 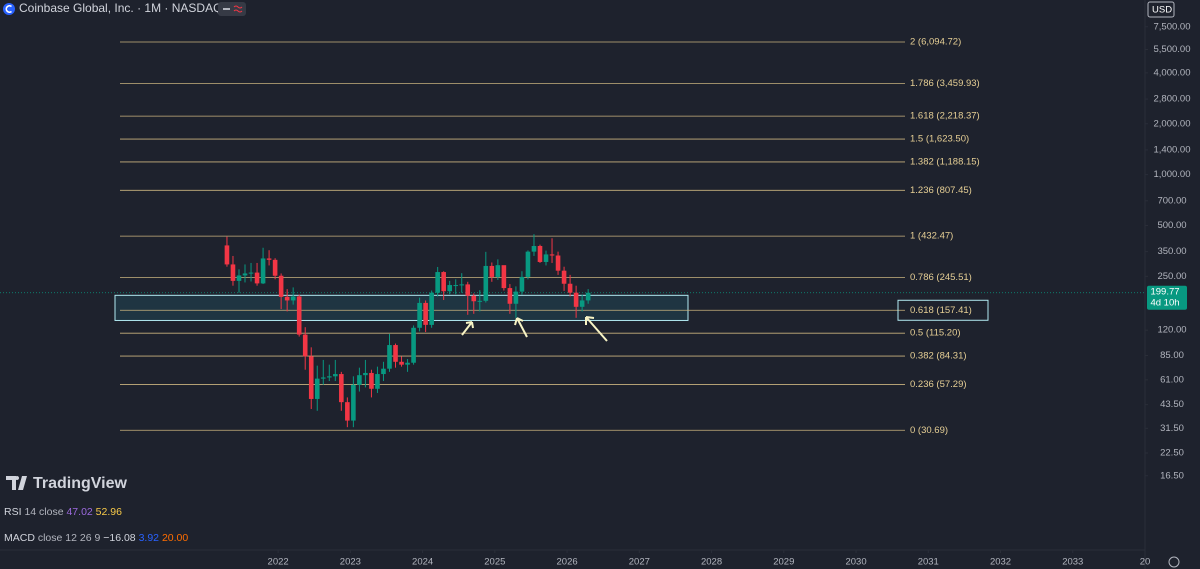 I want to click on last-price-label: 199.77, so click(x=1164, y=291).